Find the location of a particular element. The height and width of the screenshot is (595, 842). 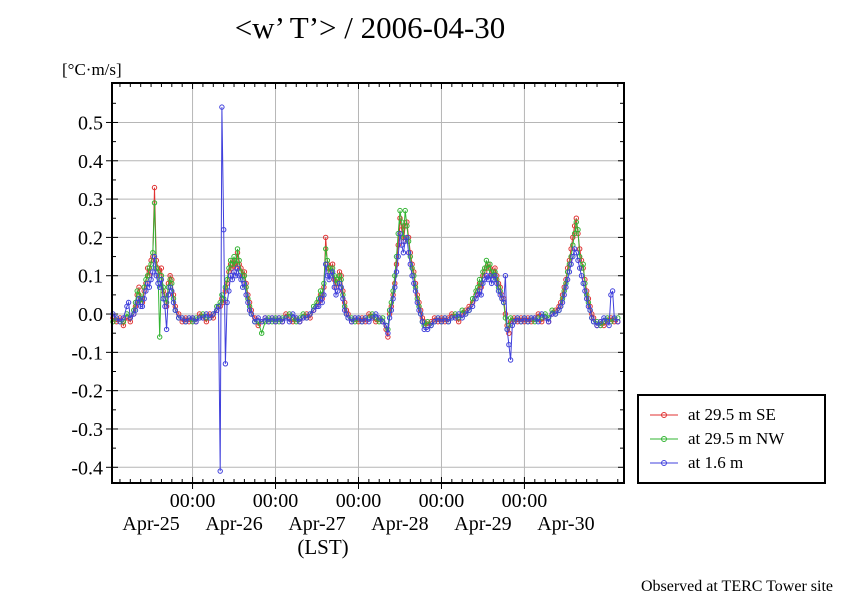

date-label: Apr-29 is located at coordinates (482, 524).